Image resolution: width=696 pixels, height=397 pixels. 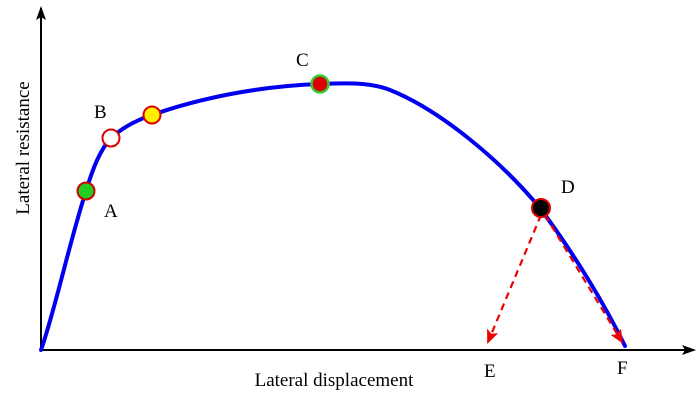 What do you see at coordinates (514, 278) in the screenshot?
I see `unloading-path-d-to-e` at bounding box center [514, 278].